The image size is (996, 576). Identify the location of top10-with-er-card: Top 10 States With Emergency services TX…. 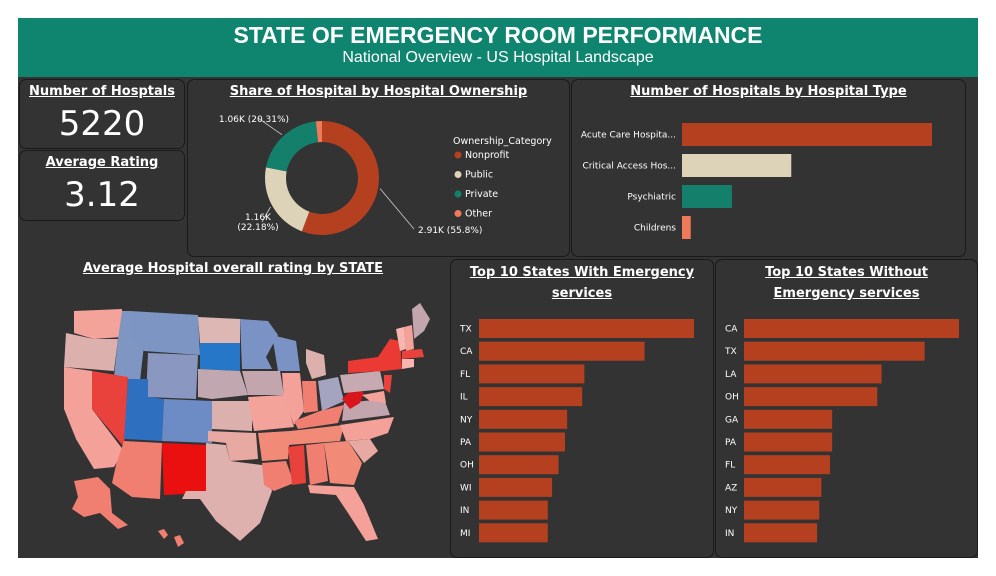
(582, 408).